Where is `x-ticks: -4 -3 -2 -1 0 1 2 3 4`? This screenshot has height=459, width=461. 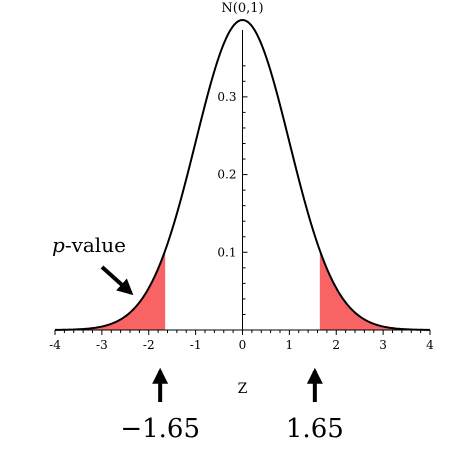 x-ticks: -4 -3 -2 -1 0 1 2 3 4 is located at coordinates (241, 341).